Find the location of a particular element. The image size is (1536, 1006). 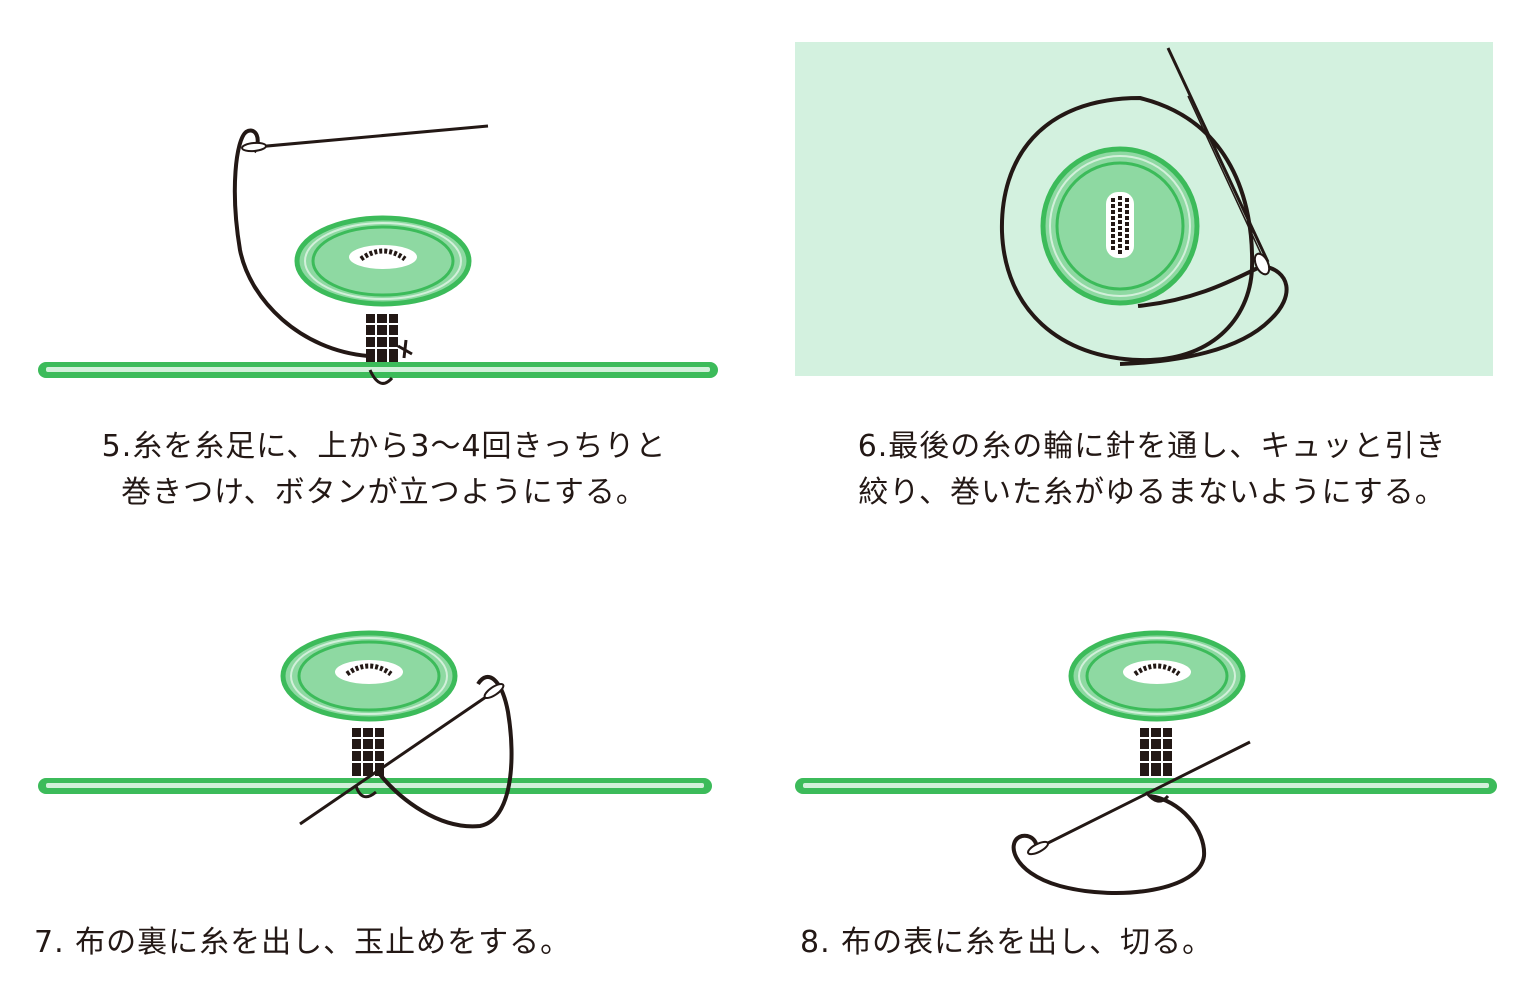

step5-thread-shank is located at coordinates (382, 338).